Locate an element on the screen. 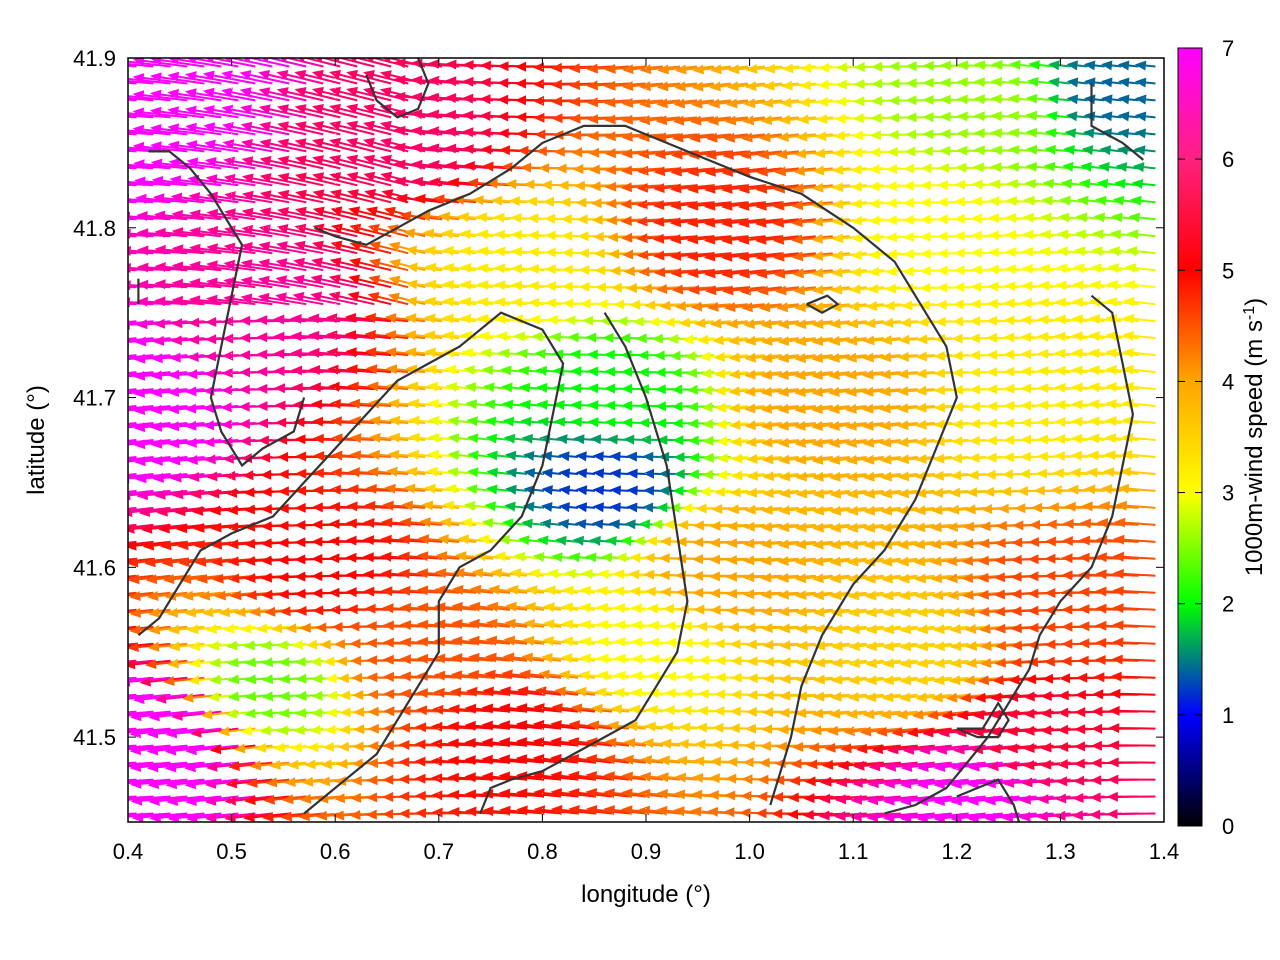 The image size is (1280, 960). colorbar-tick-label: 3 is located at coordinates (1228, 493).